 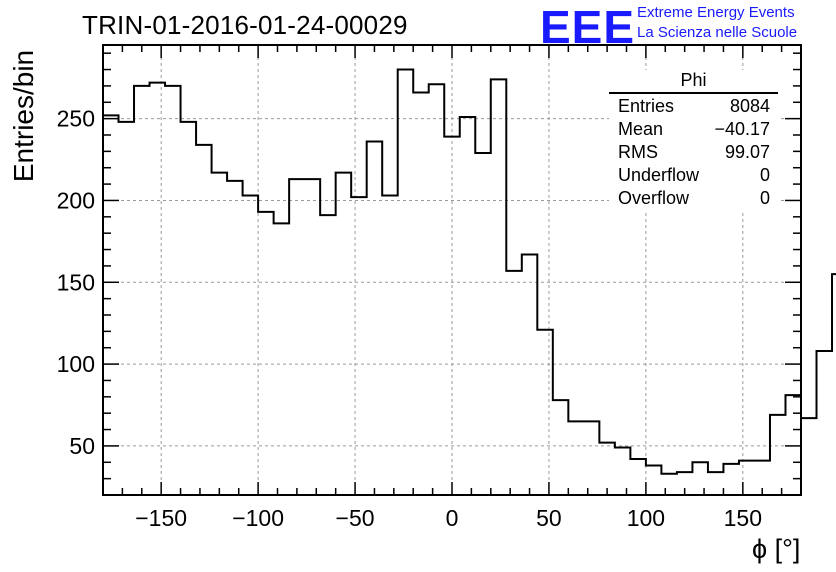 What do you see at coordinates (245, 25) in the screenshot?
I see `chart-title: TRIN-01-2016-01-24-00029` at bounding box center [245, 25].